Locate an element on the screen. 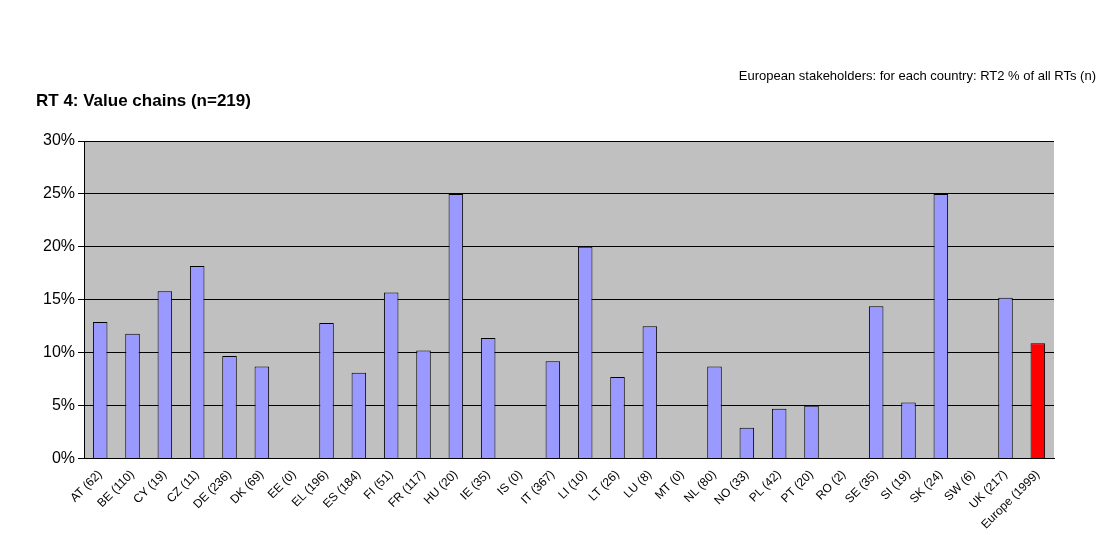  chart-title: RT 4: Value chains (n=219) is located at coordinates (143, 100).